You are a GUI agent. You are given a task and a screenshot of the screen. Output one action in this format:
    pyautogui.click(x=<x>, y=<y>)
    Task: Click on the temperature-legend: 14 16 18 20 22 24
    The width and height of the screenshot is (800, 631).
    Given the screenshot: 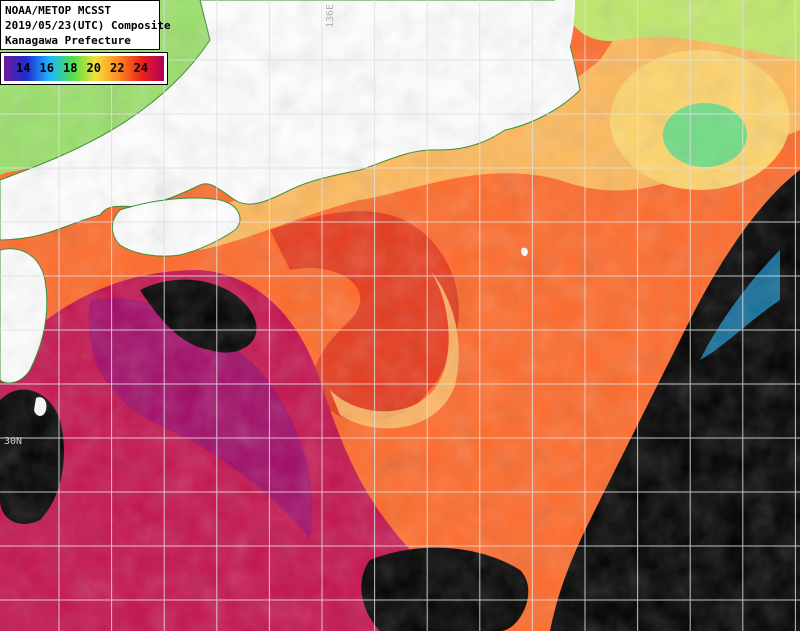 What is the action you would take?
    pyautogui.click(x=84, y=68)
    